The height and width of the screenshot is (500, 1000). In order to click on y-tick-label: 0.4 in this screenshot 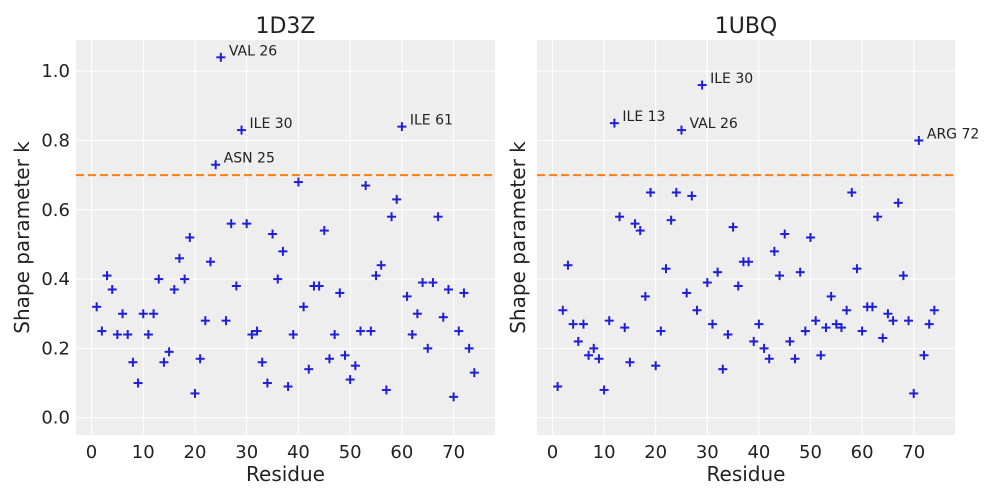, I will do `click(55, 279)`.